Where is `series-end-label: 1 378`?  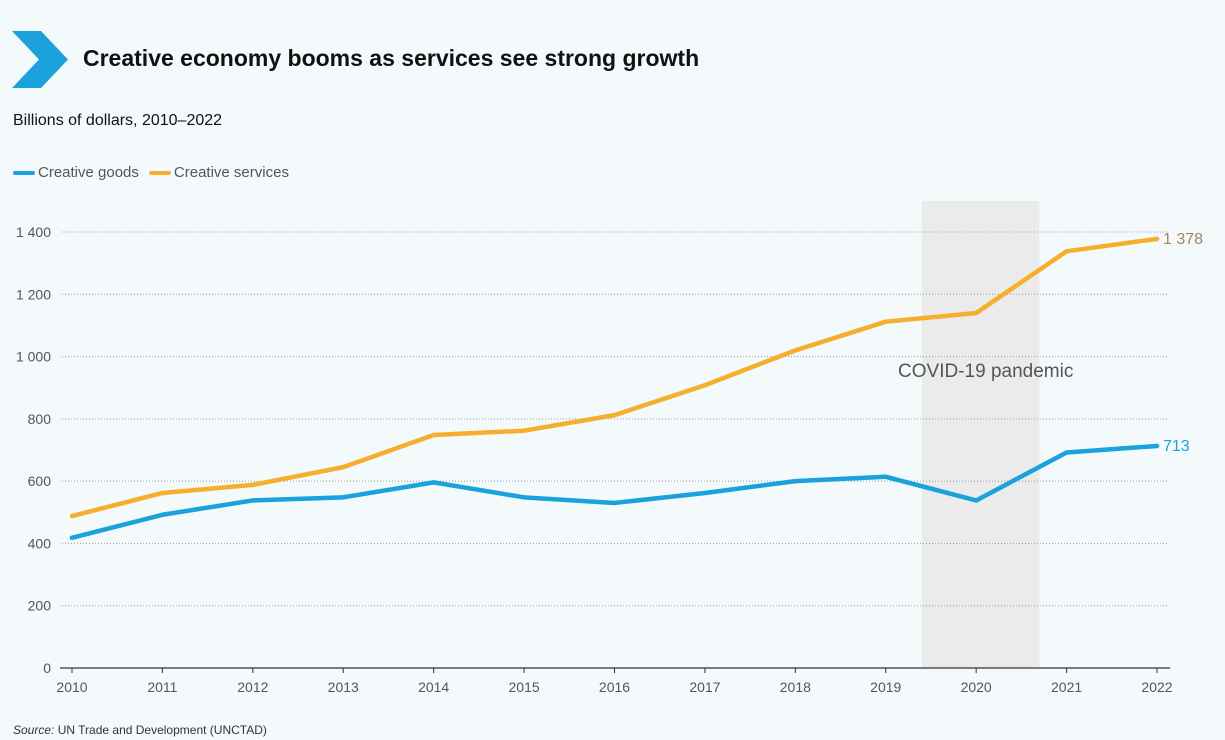
series-end-label: 1 378 is located at coordinates (1183, 239).